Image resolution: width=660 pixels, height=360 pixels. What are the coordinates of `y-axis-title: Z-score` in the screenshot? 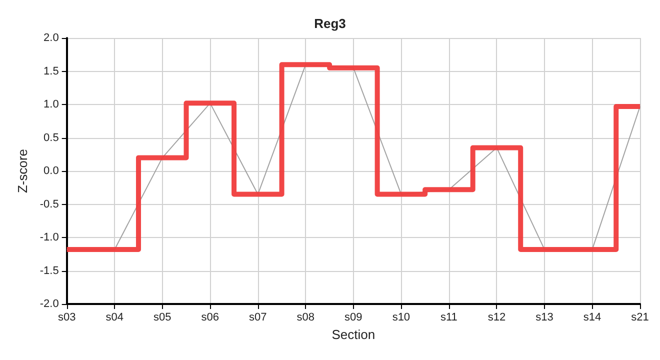 It's located at (22, 171).